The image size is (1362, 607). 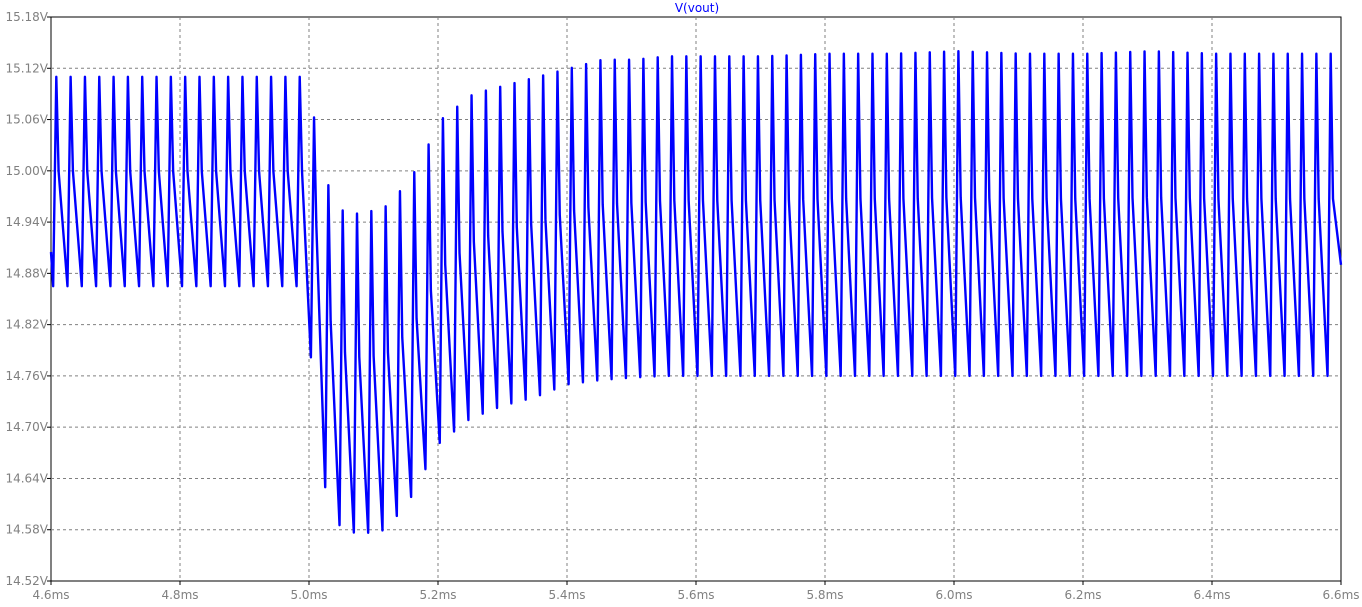 I want to click on y-tick-label: 14.70V, so click(x=26, y=427).